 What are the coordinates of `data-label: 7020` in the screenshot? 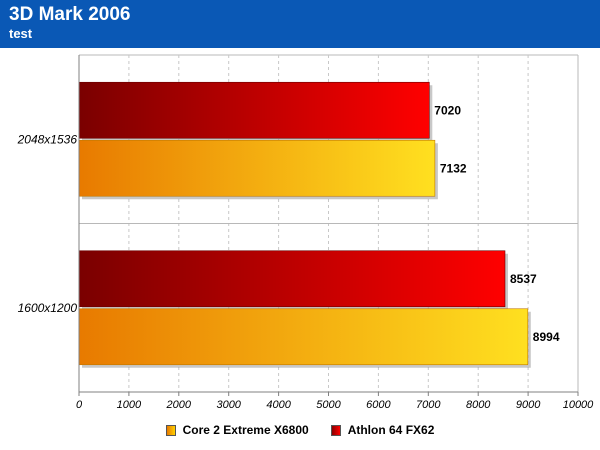 It's located at (447, 110).